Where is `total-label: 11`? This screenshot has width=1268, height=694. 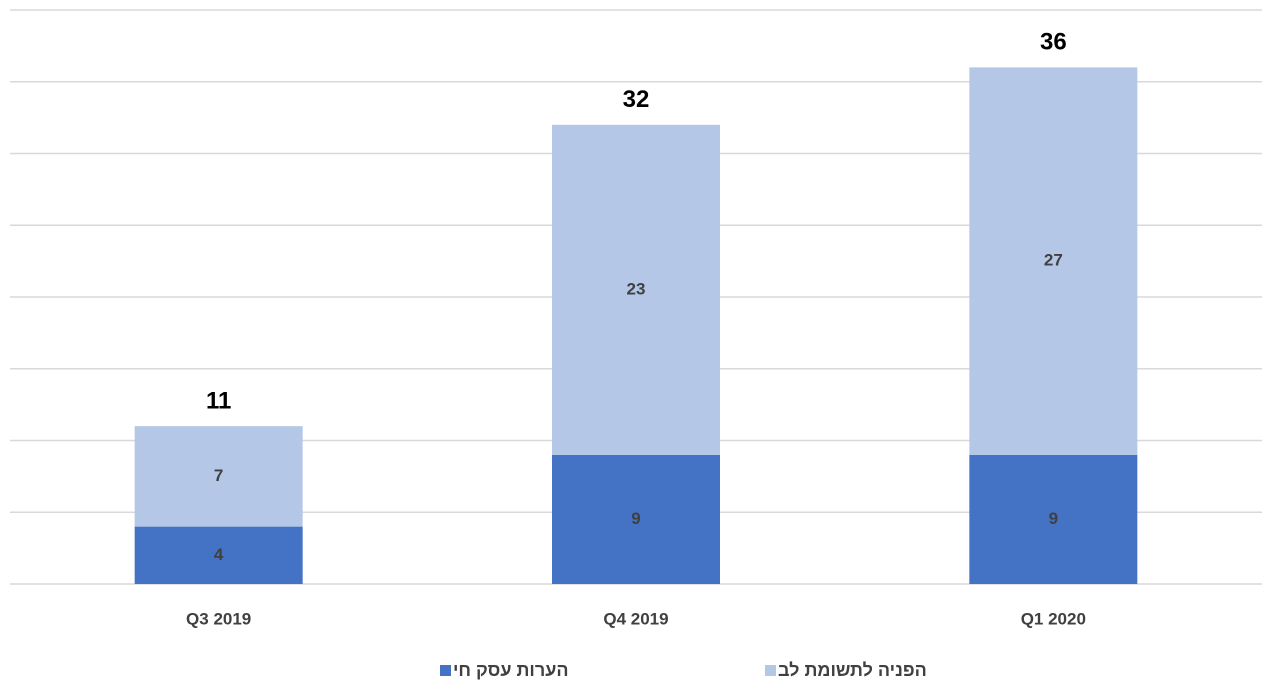
total-label: 11 is located at coordinates (218, 400).